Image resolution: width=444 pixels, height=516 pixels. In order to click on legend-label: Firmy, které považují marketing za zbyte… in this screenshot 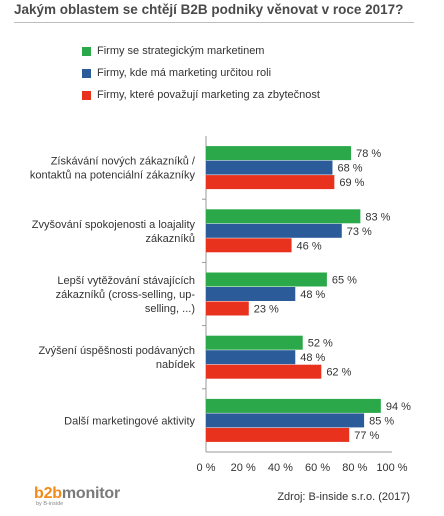, I will do `click(208, 95)`.